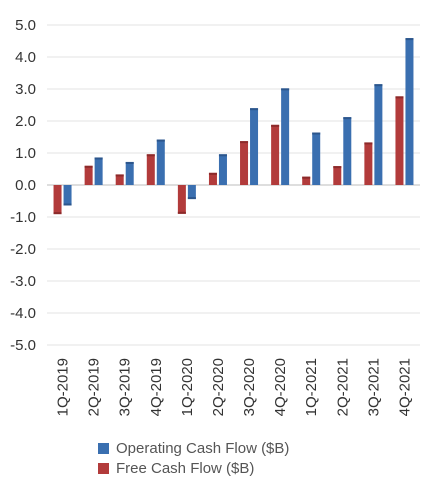  Describe the element at coordinates (311, 387) in the screenshot. I see `x-tick-label: 1Q-2021` at that location.